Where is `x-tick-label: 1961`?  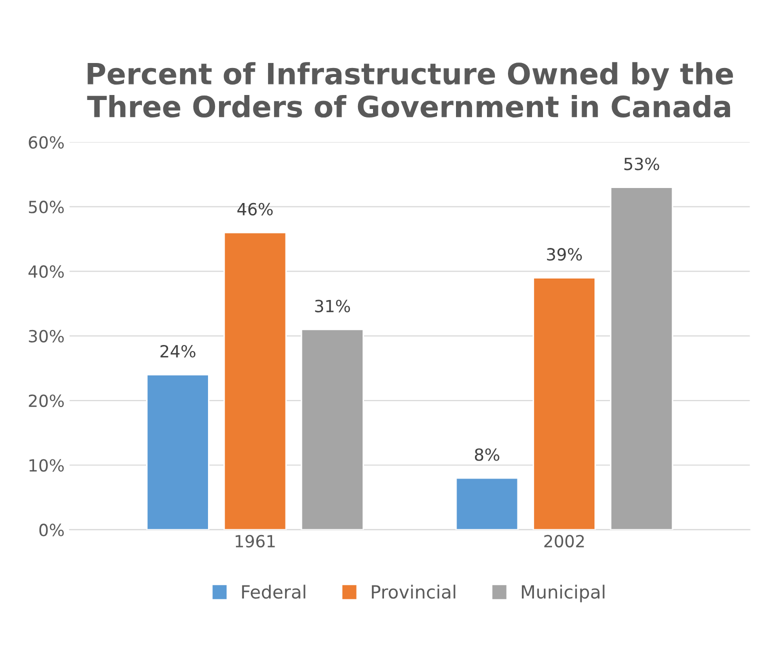 x-tick-label: 1961 is located at coordinates (255, 541).